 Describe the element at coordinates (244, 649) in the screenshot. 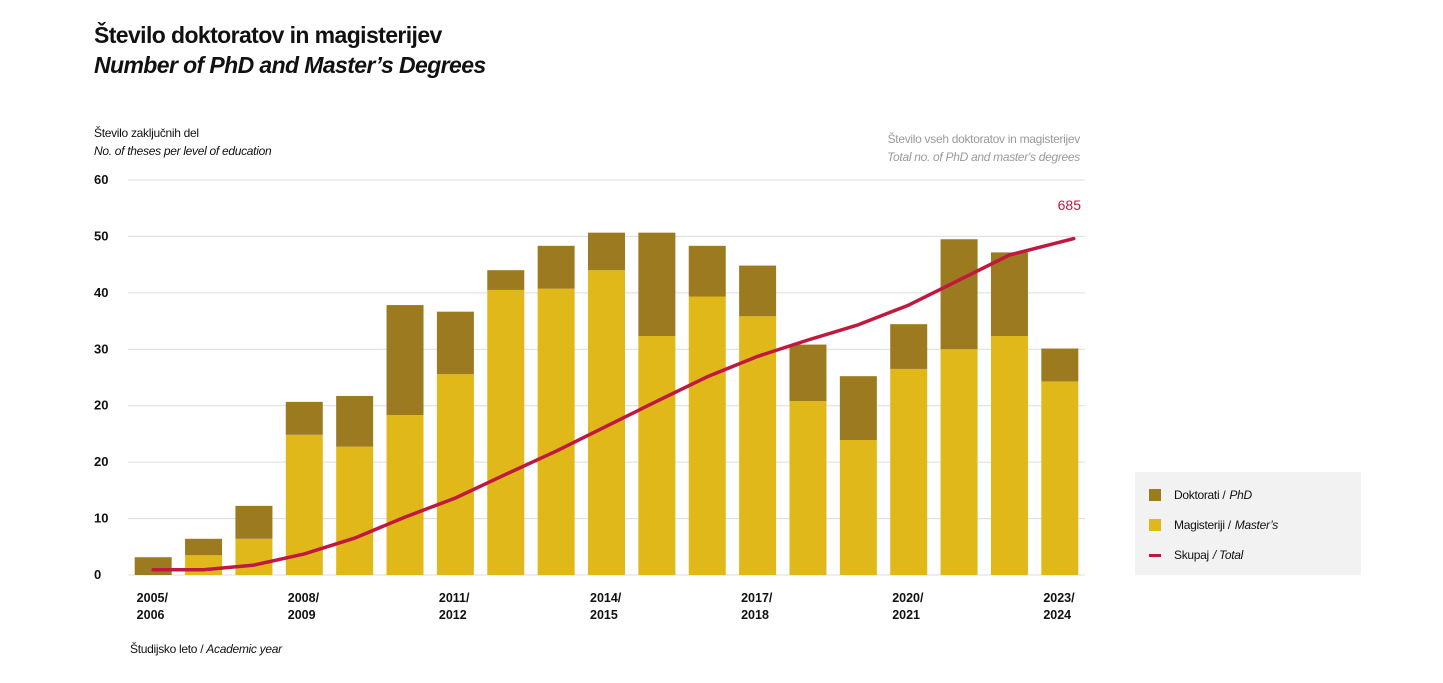

I see `x-axis-caption-en: Academic year` at that location.